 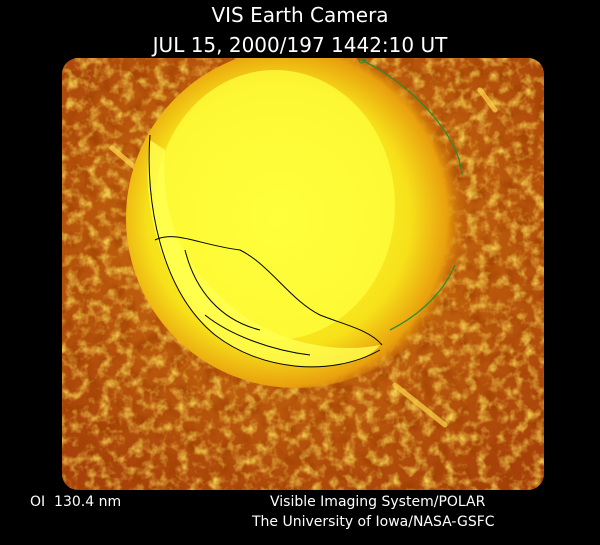 I want to click on pole-marker, so click(x=362, y=61).